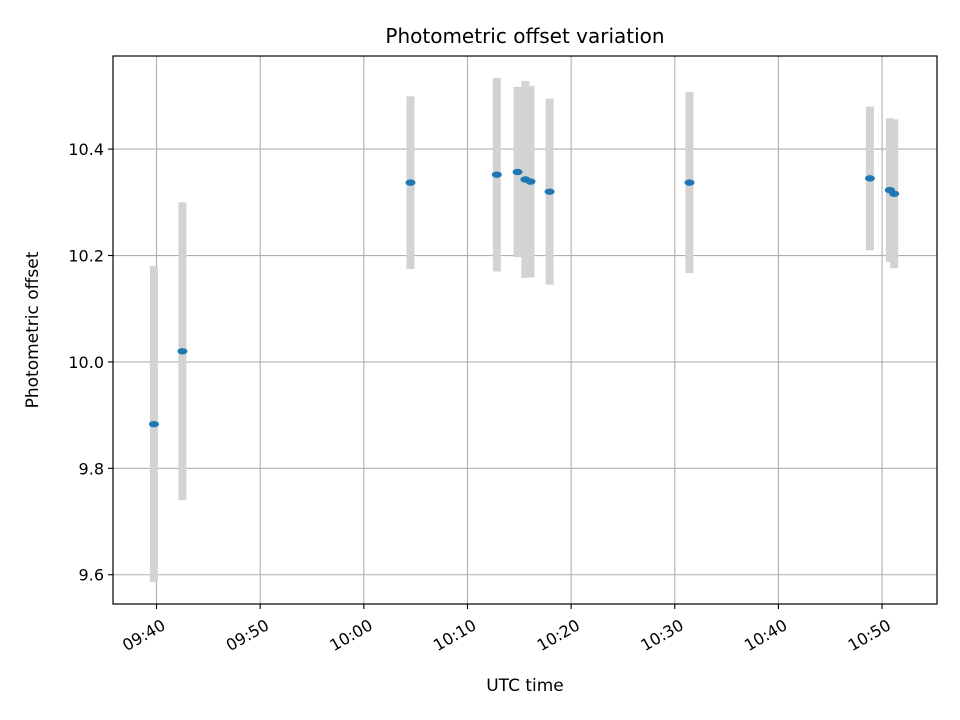 Image resolution: width=960 pixels, height=720 pixels. Describe the element at coordinates (86, 149) in the screenshot. I see `y-tick-label: 10.4` at that location.